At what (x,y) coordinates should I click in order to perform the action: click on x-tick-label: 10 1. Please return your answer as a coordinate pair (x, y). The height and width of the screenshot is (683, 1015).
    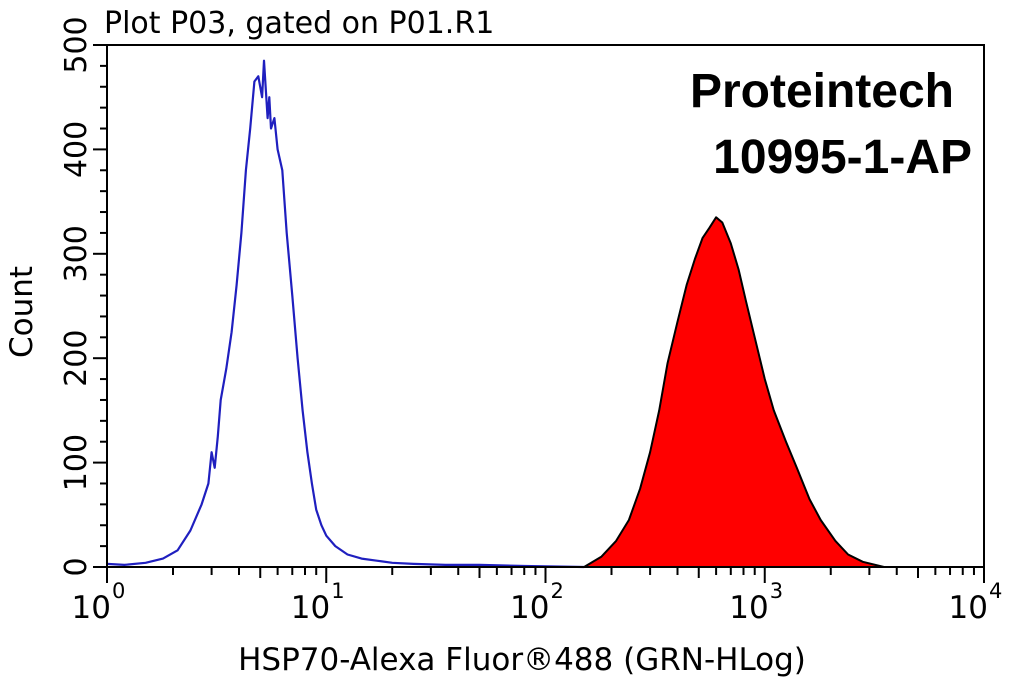
    Looking at the image, I should click on (318, 602).